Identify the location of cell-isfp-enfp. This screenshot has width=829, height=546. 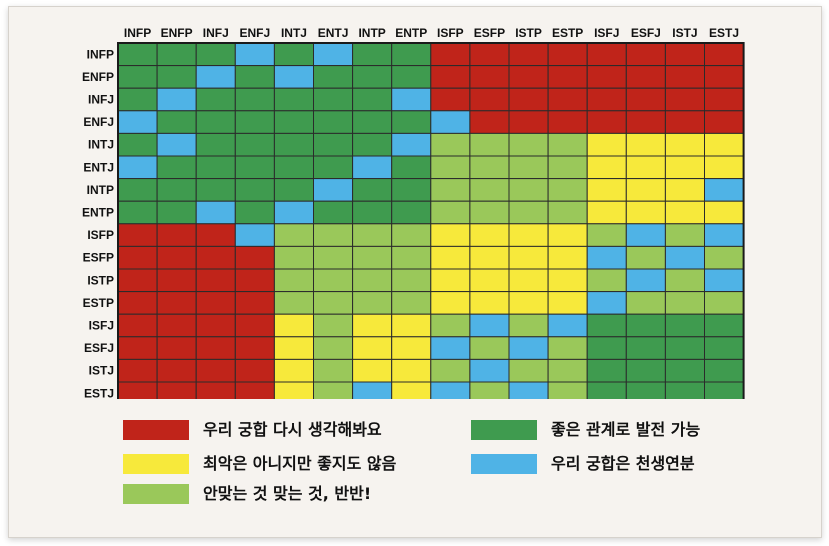
(176, 235).